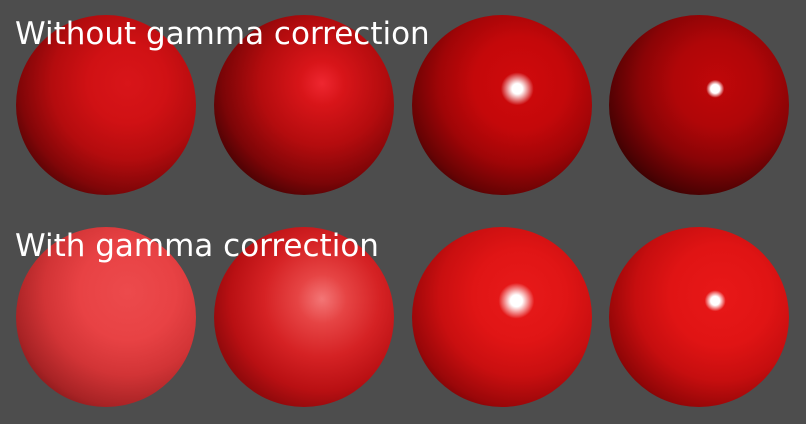 The width and height of the screenshot is (806, 424). I want to click on label-with-gamma-correction: With gamma correction, so click(197, 246).